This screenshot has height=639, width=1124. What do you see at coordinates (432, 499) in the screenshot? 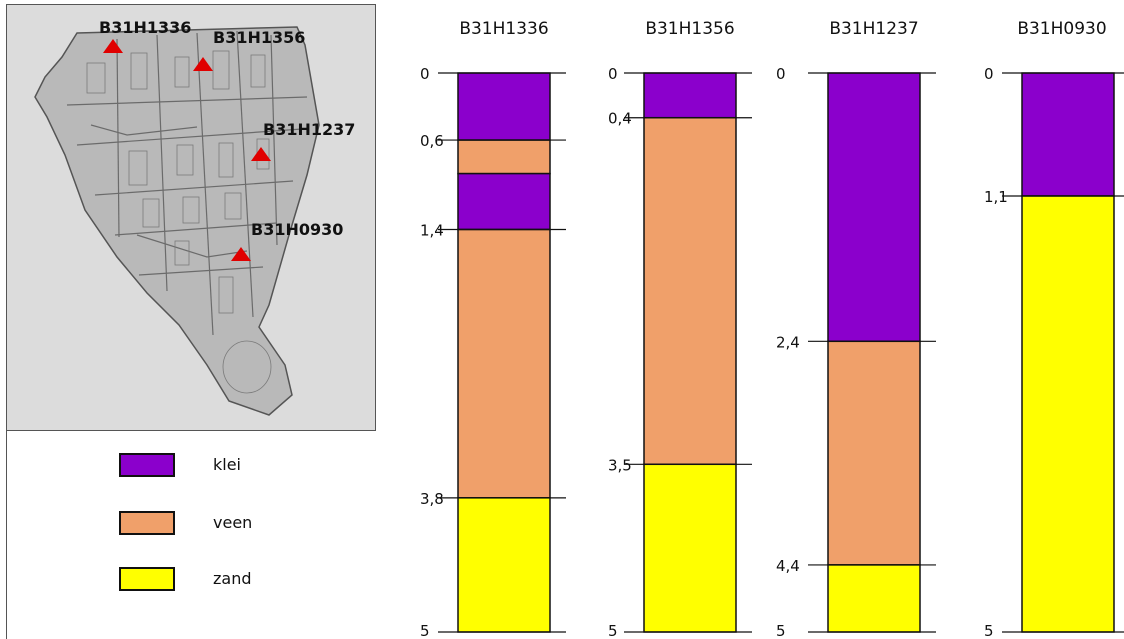
I see `depth-tick-label: 3,8` at bounding box center [432, 499].